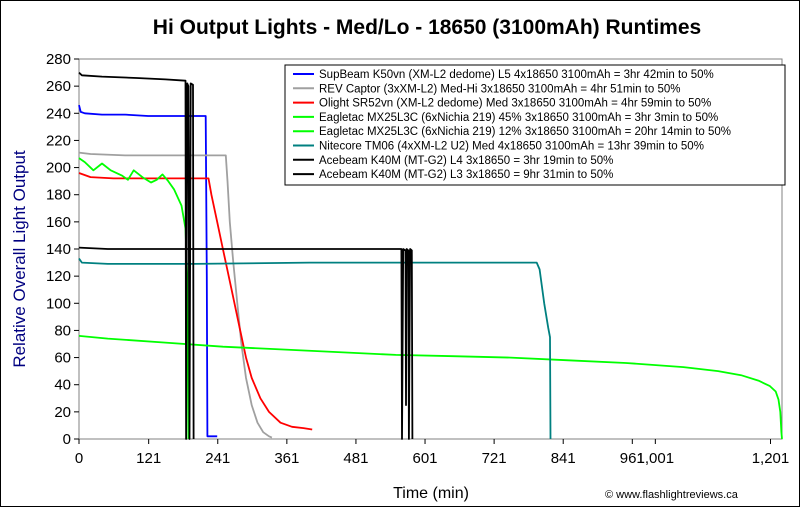  I want to click on y-tick-label: 0, so click(67, 439).